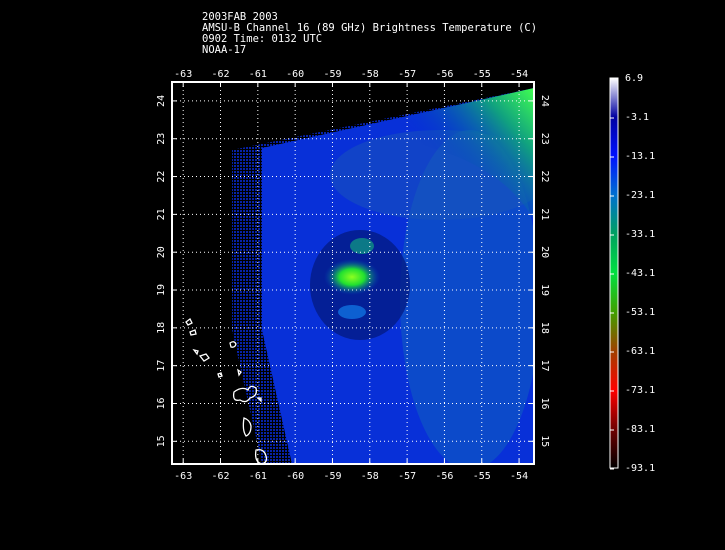  Describe the element at coordinates (544, 366) in the screenshot. I see `lat-label-right: 17` at that location.